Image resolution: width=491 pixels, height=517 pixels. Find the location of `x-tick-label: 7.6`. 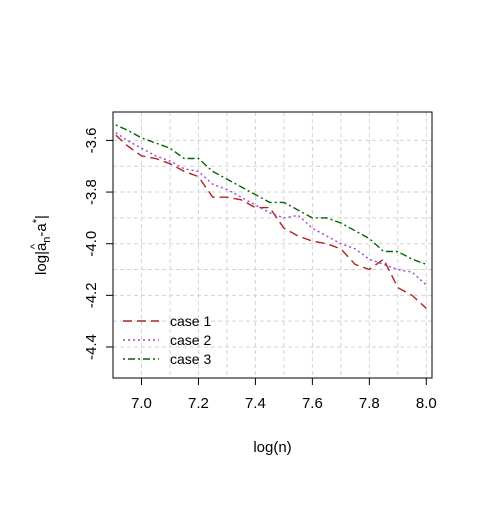

x-tick-label: 7.6 is located at coordinates (312, 403).